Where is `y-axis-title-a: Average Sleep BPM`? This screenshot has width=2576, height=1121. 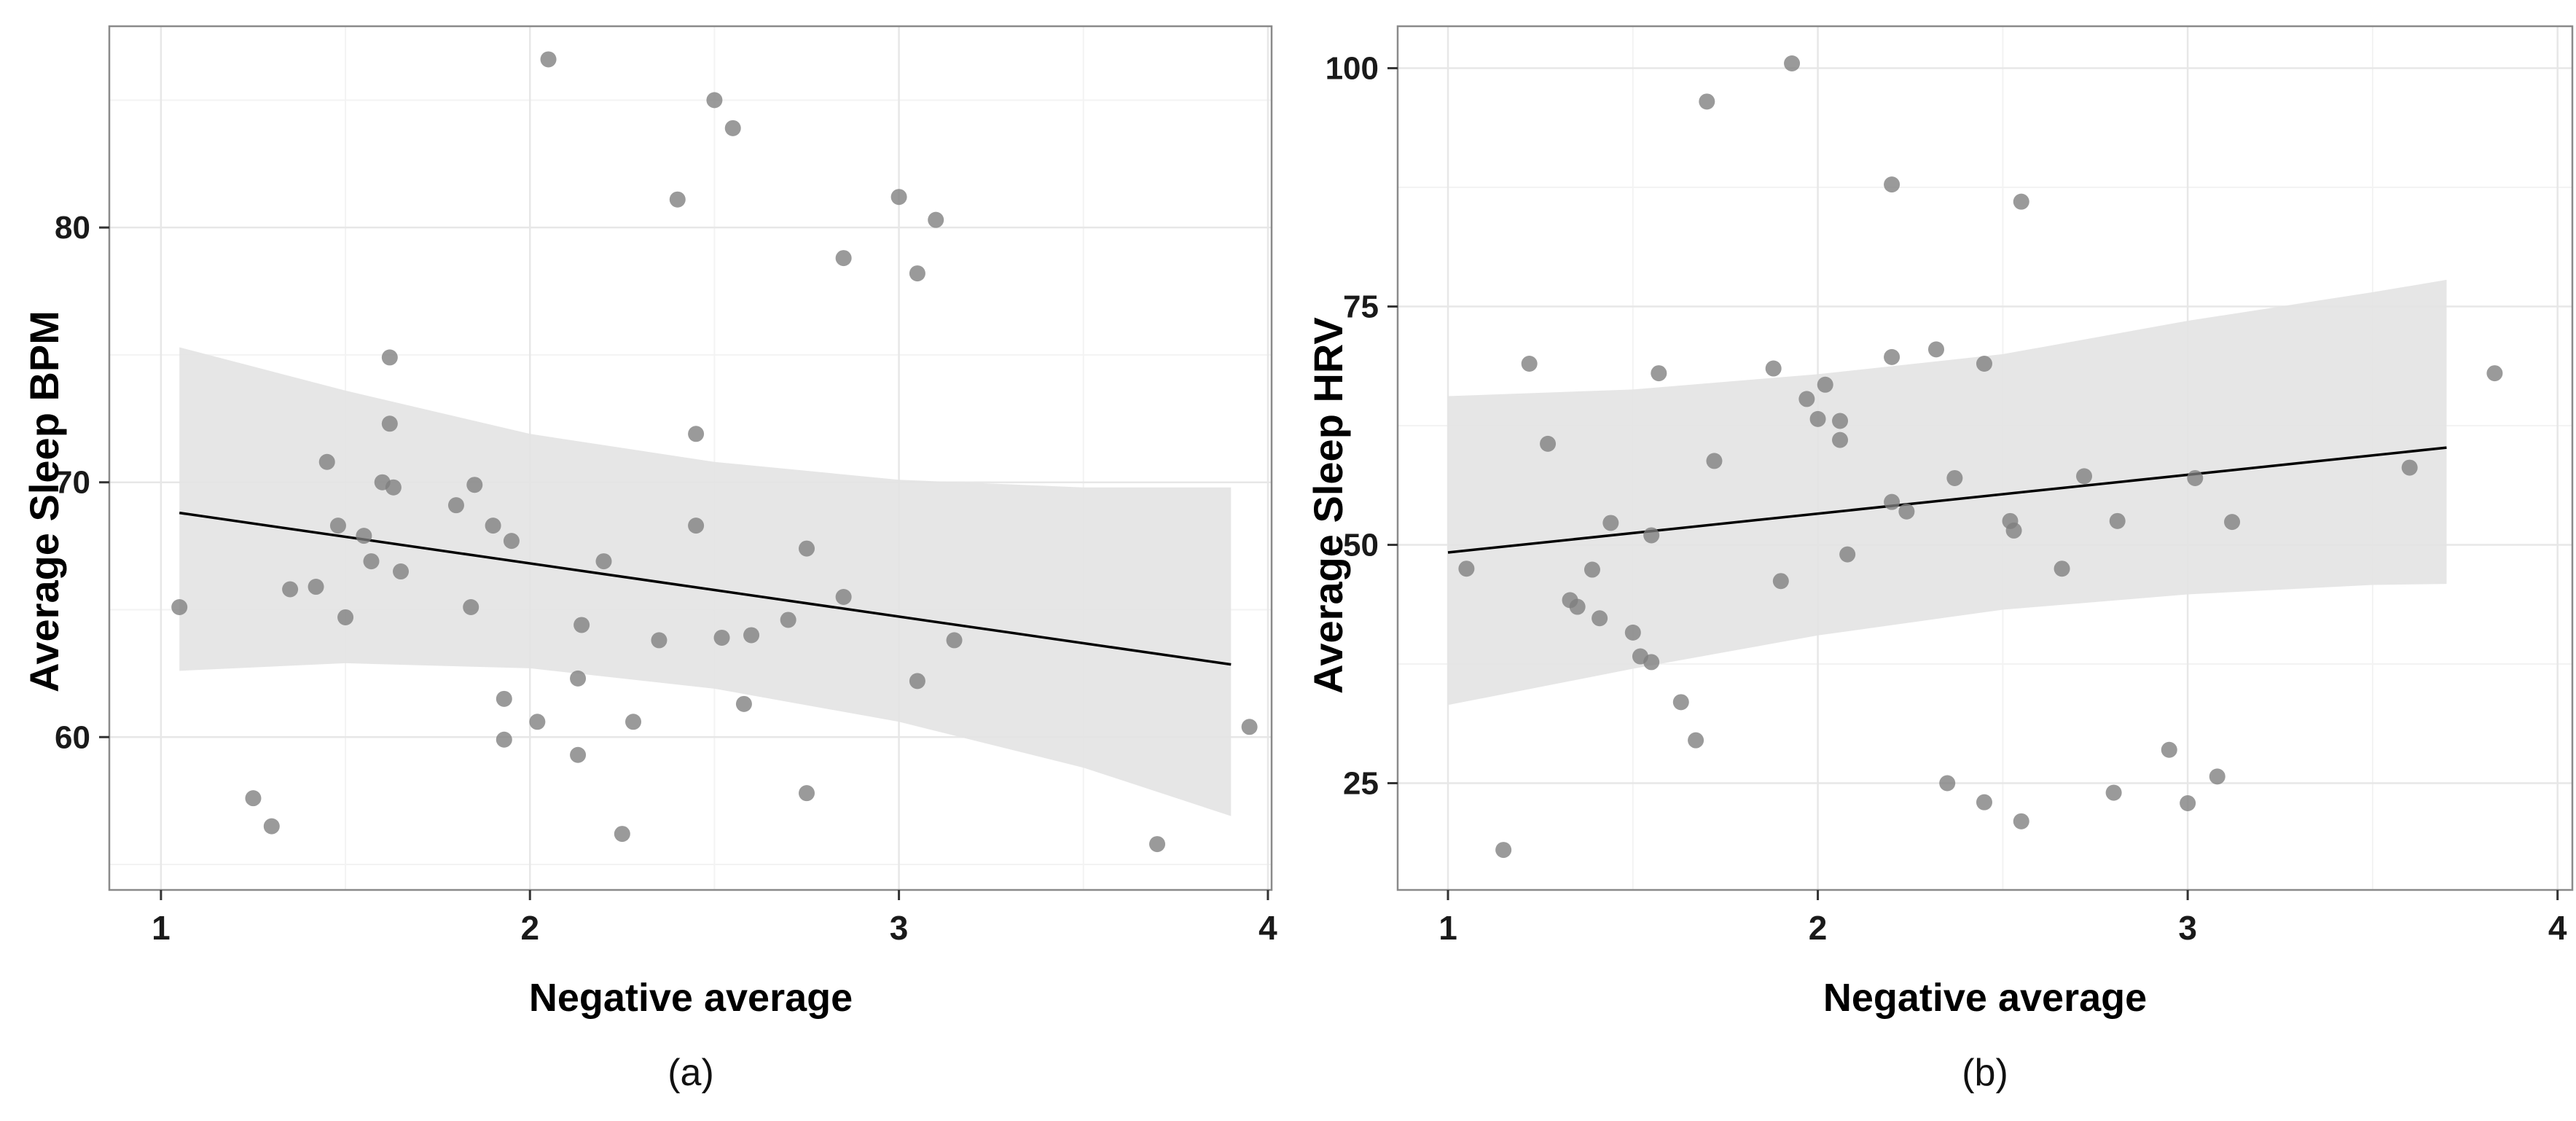 y-axis-title-a: Average Sleep BPM is located at coordinates (44, 501).